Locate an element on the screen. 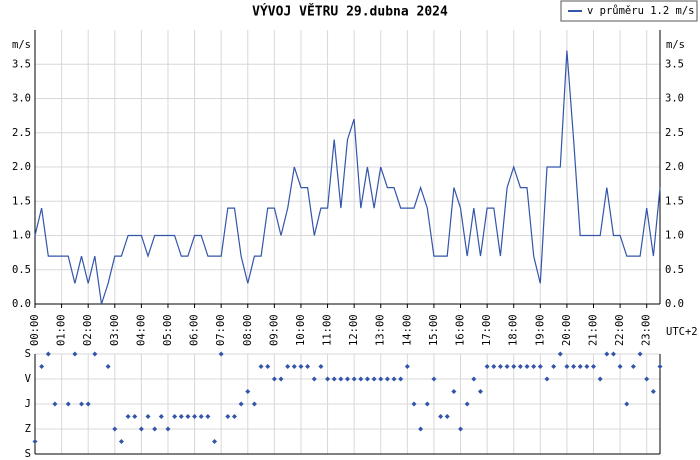 The width and height of the screenshot is (700, 460). y-tick-label: 1.0 is located at coordinates (21, 236).